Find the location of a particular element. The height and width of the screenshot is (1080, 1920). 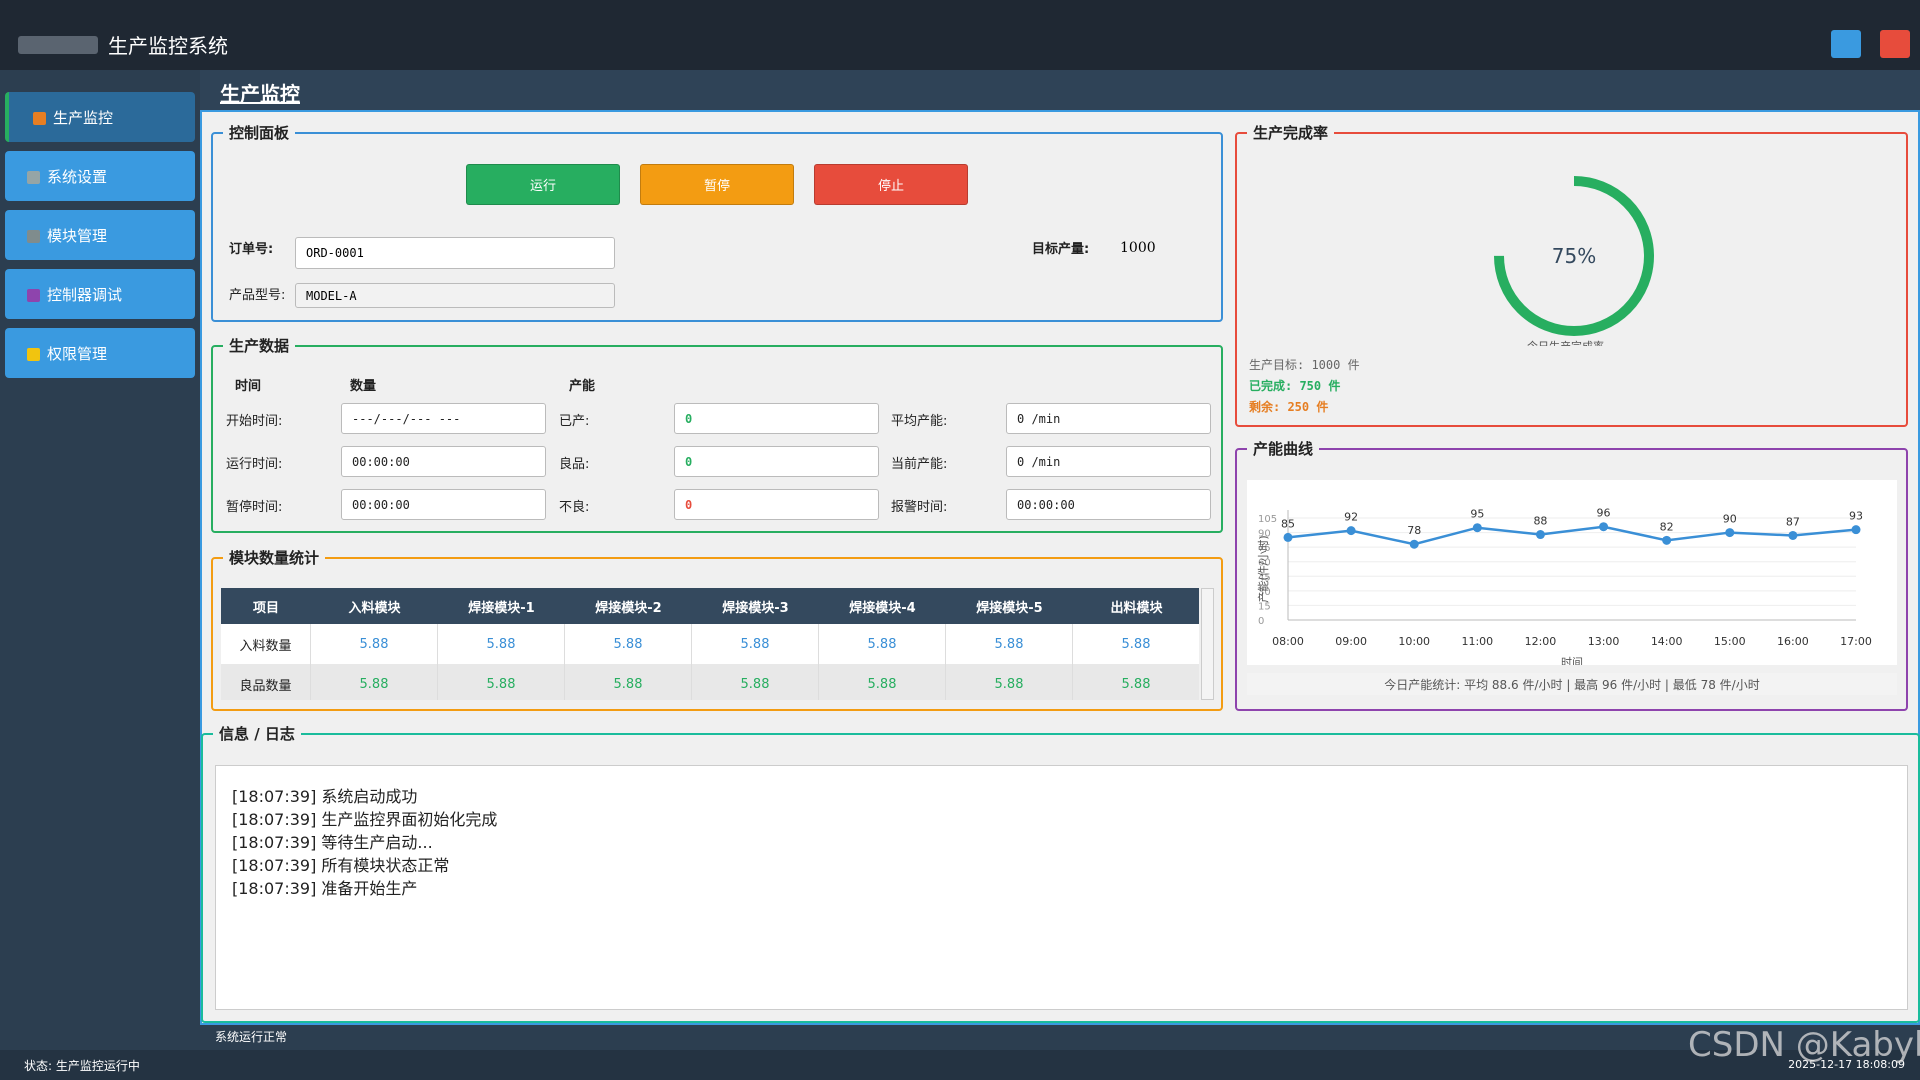

log-line: [18:07:39] 生产监控界面初始化完成 is located at coordinates (365, 819).